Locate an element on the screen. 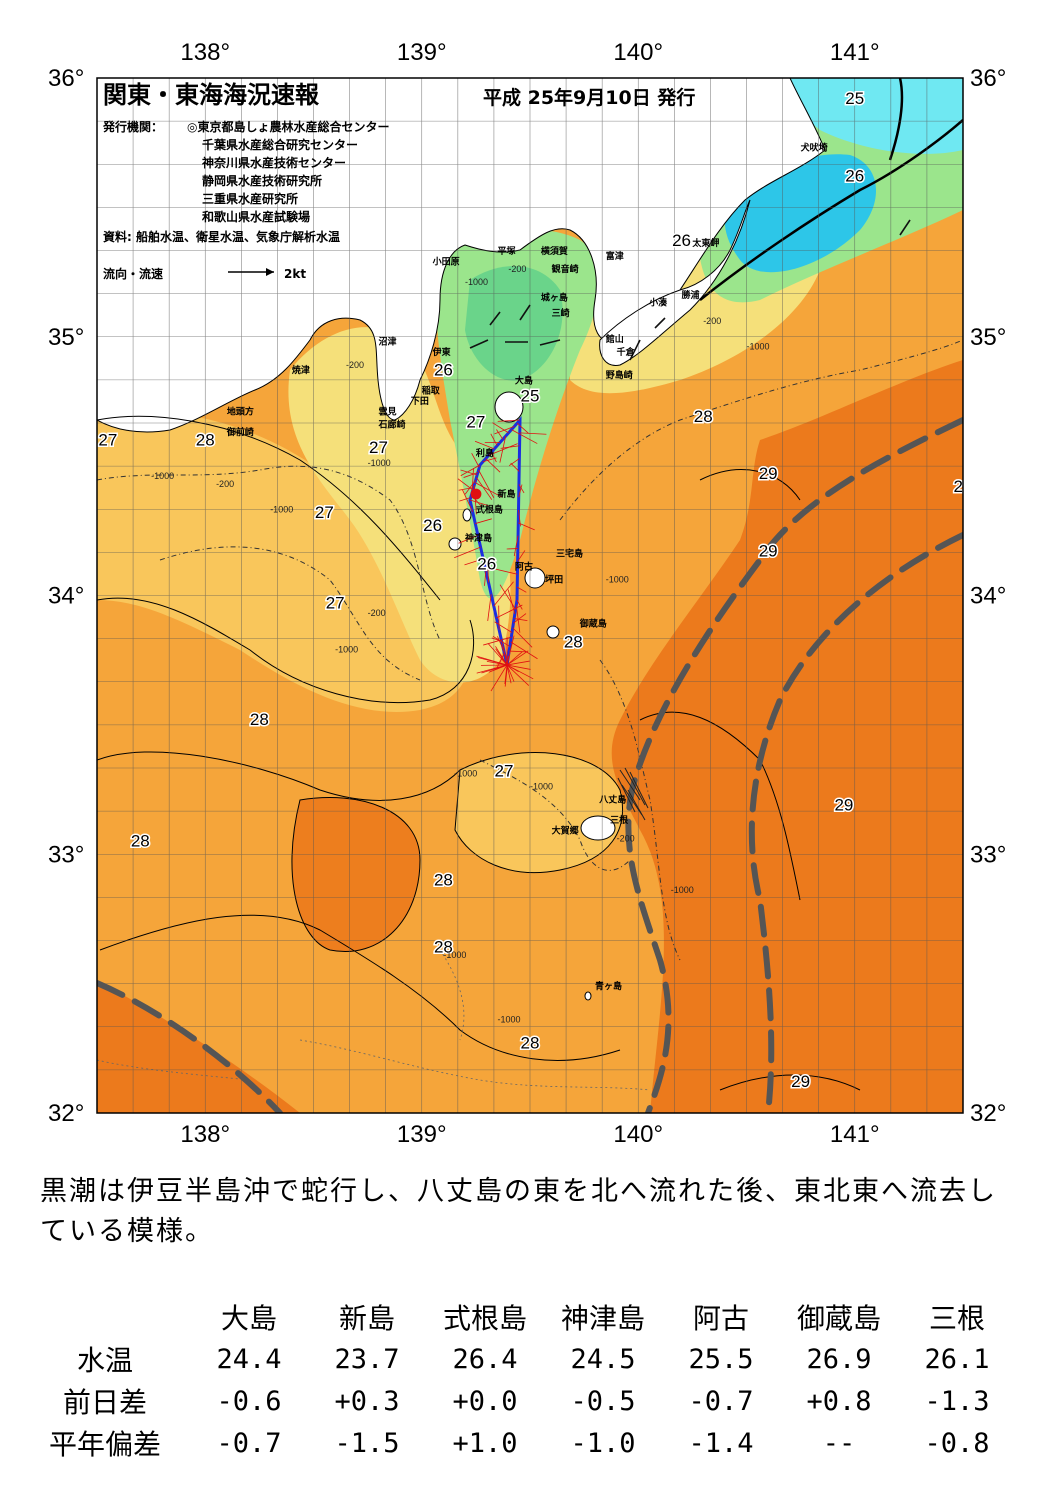  place-name: 犬吠埼 is located at coordinates (814, 147).